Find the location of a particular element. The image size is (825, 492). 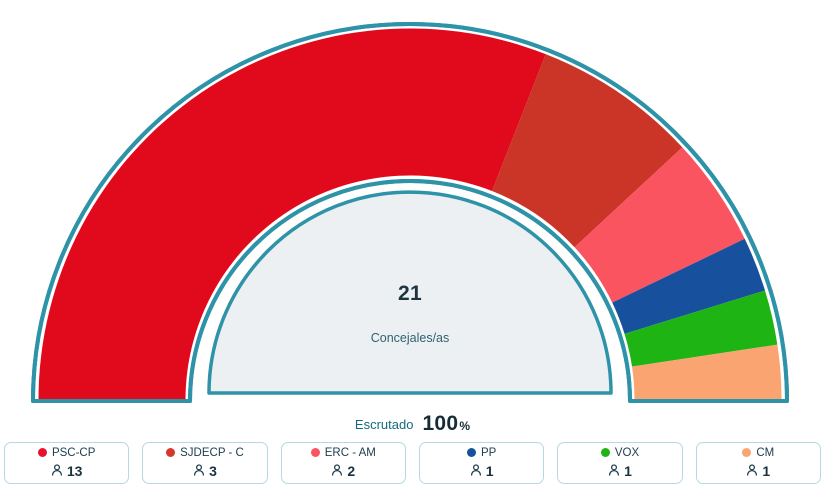

legend-card-cm: CM 1 is located at coordinates (758, 463).